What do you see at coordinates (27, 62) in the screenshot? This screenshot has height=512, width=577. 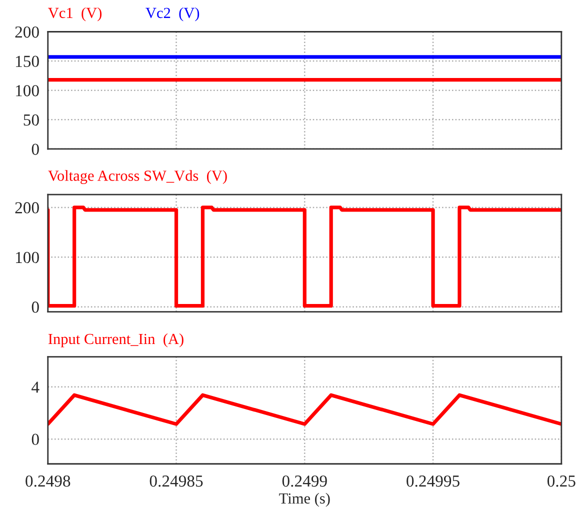 I see `y-tick-label: 150` at bounding box center [27, 62].